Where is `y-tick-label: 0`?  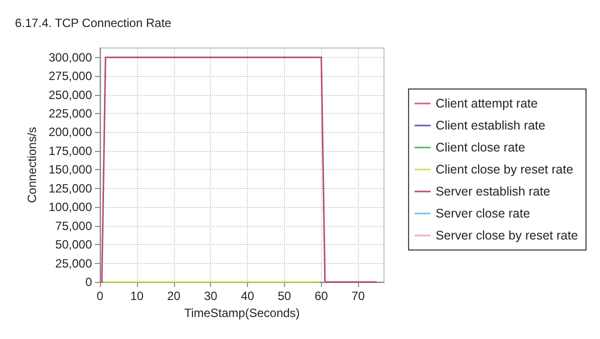 y-tick-label: 0 is located at coordinates (88, 282).